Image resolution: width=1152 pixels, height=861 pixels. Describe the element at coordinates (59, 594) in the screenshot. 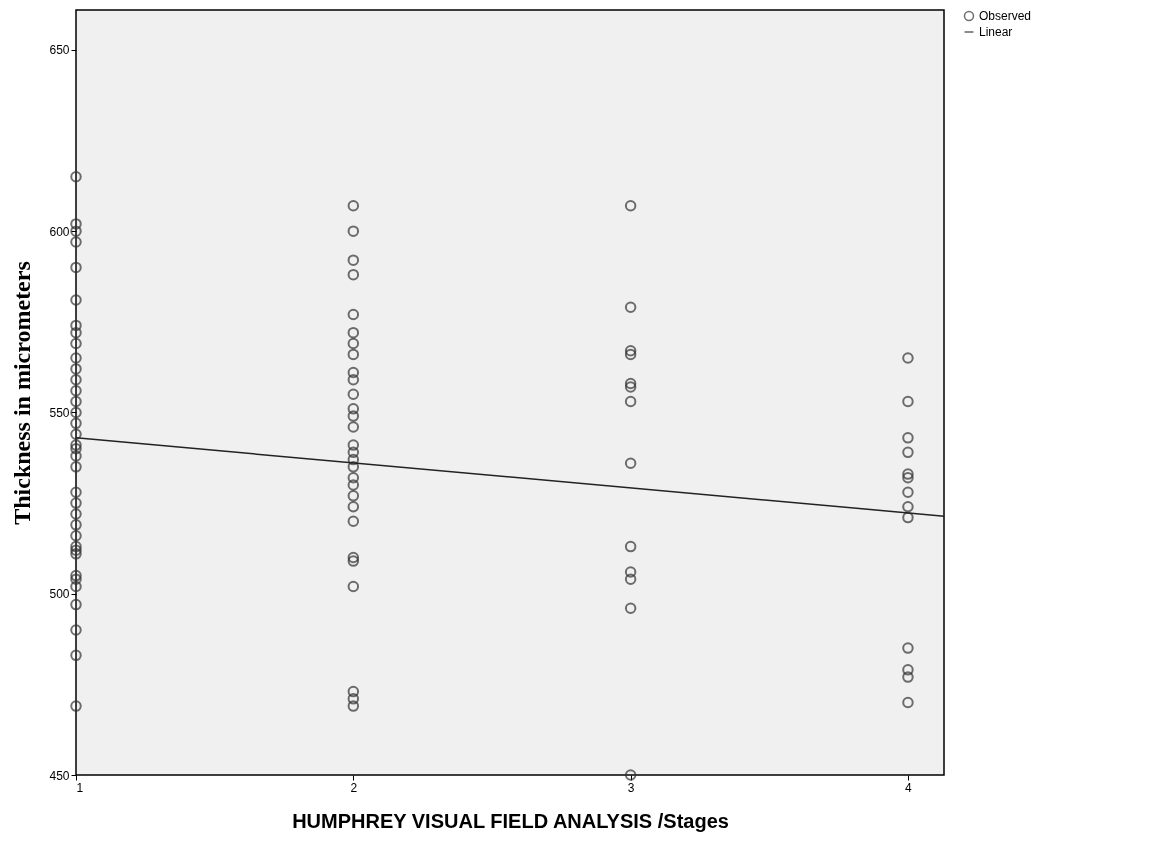

I see `y-tick-label: 500` at that location.